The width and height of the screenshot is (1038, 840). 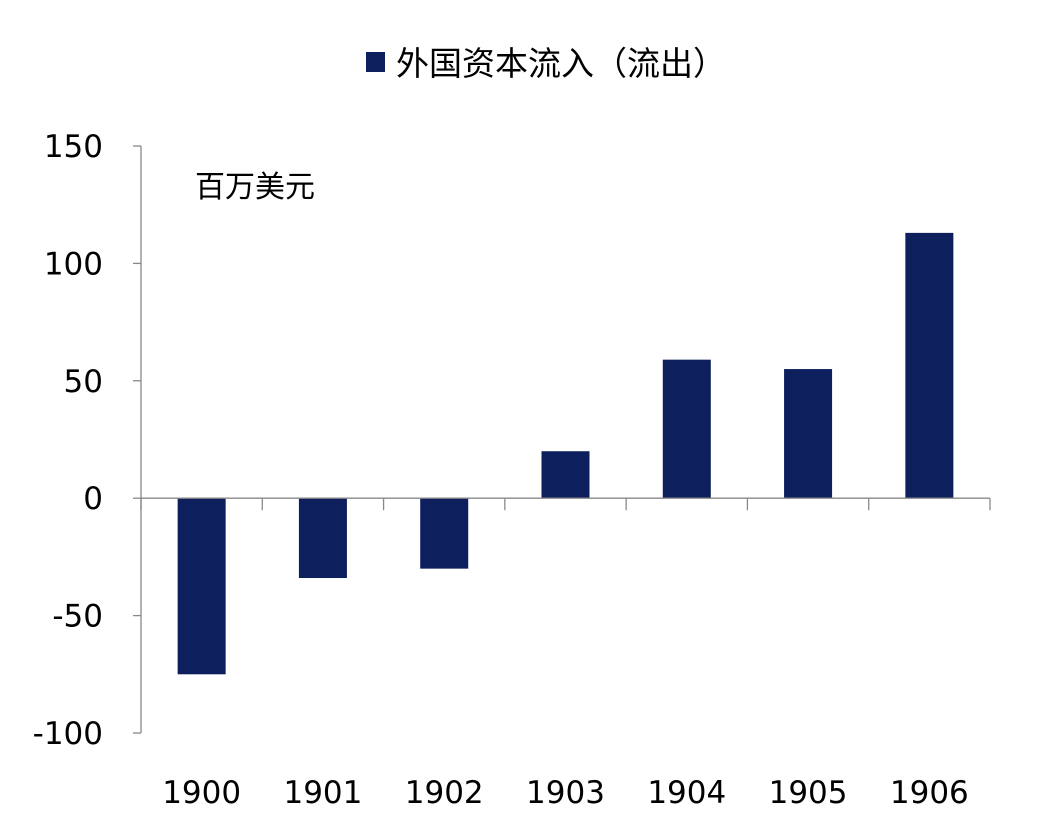 What do you see at coordinates (929, 793) in the screenshot?
I see `x-tick-label: 1906` at bounding box center [929, 793].